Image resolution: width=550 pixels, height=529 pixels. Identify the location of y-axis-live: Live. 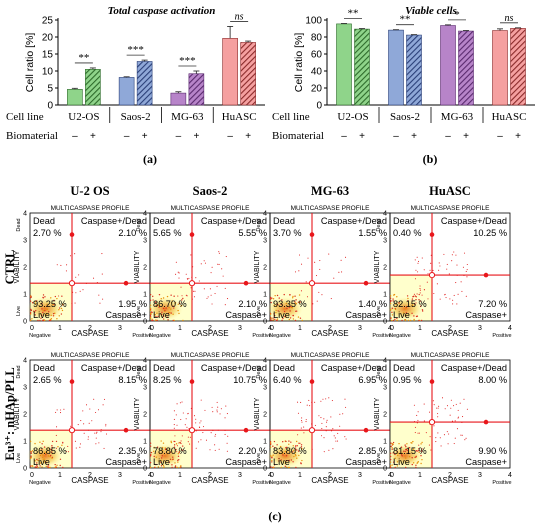
(379, 311).